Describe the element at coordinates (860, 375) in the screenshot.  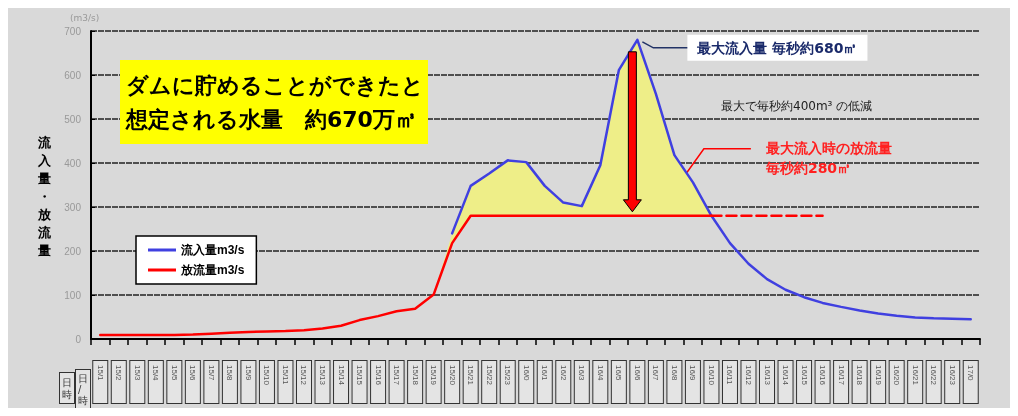
I see `x-tick-label: 16/18` at that location.